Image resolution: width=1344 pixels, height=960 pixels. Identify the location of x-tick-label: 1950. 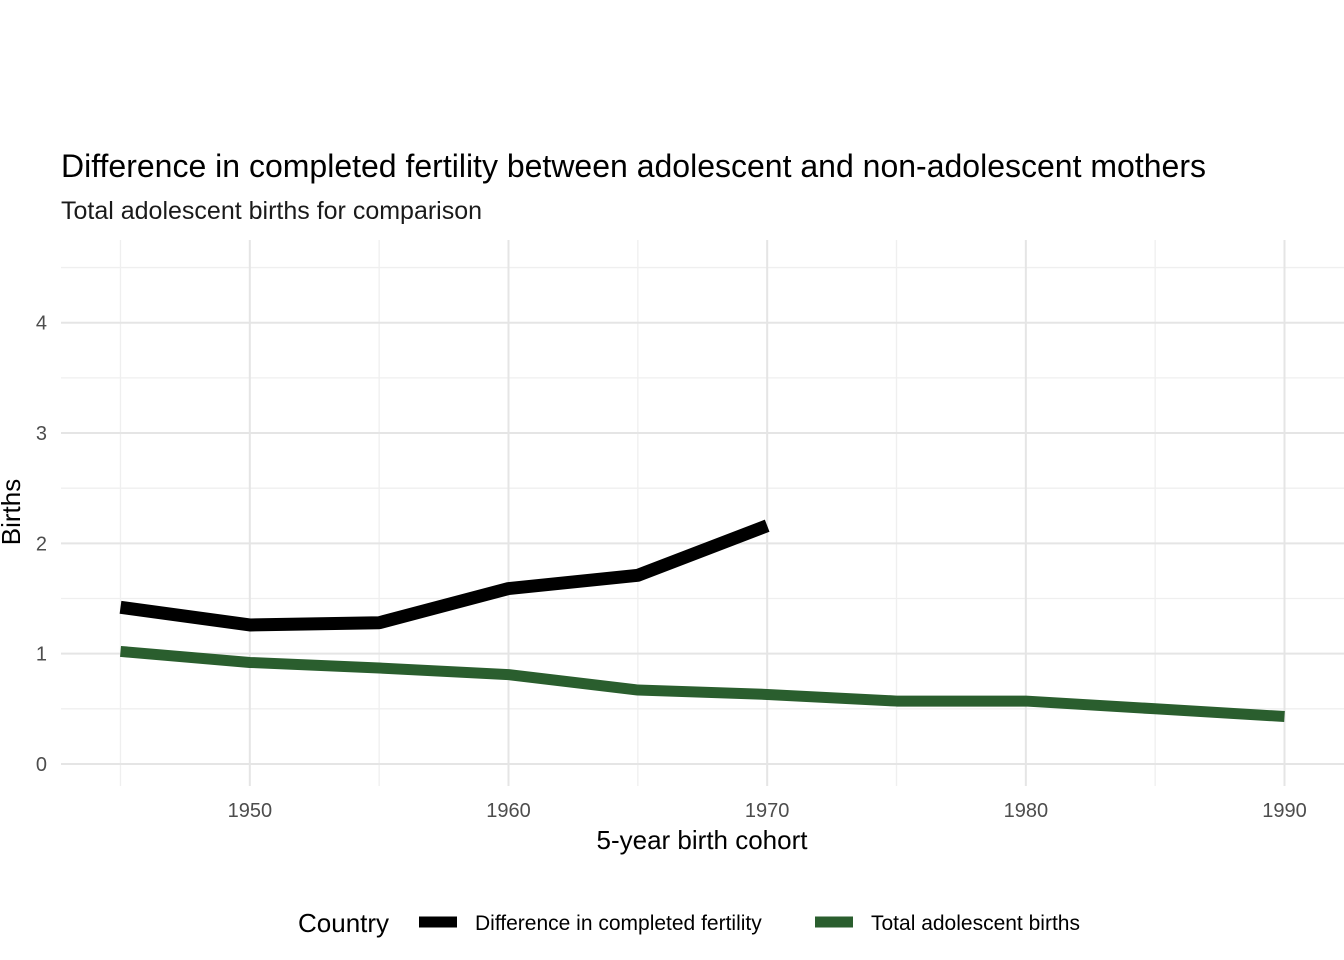
(250, 811).